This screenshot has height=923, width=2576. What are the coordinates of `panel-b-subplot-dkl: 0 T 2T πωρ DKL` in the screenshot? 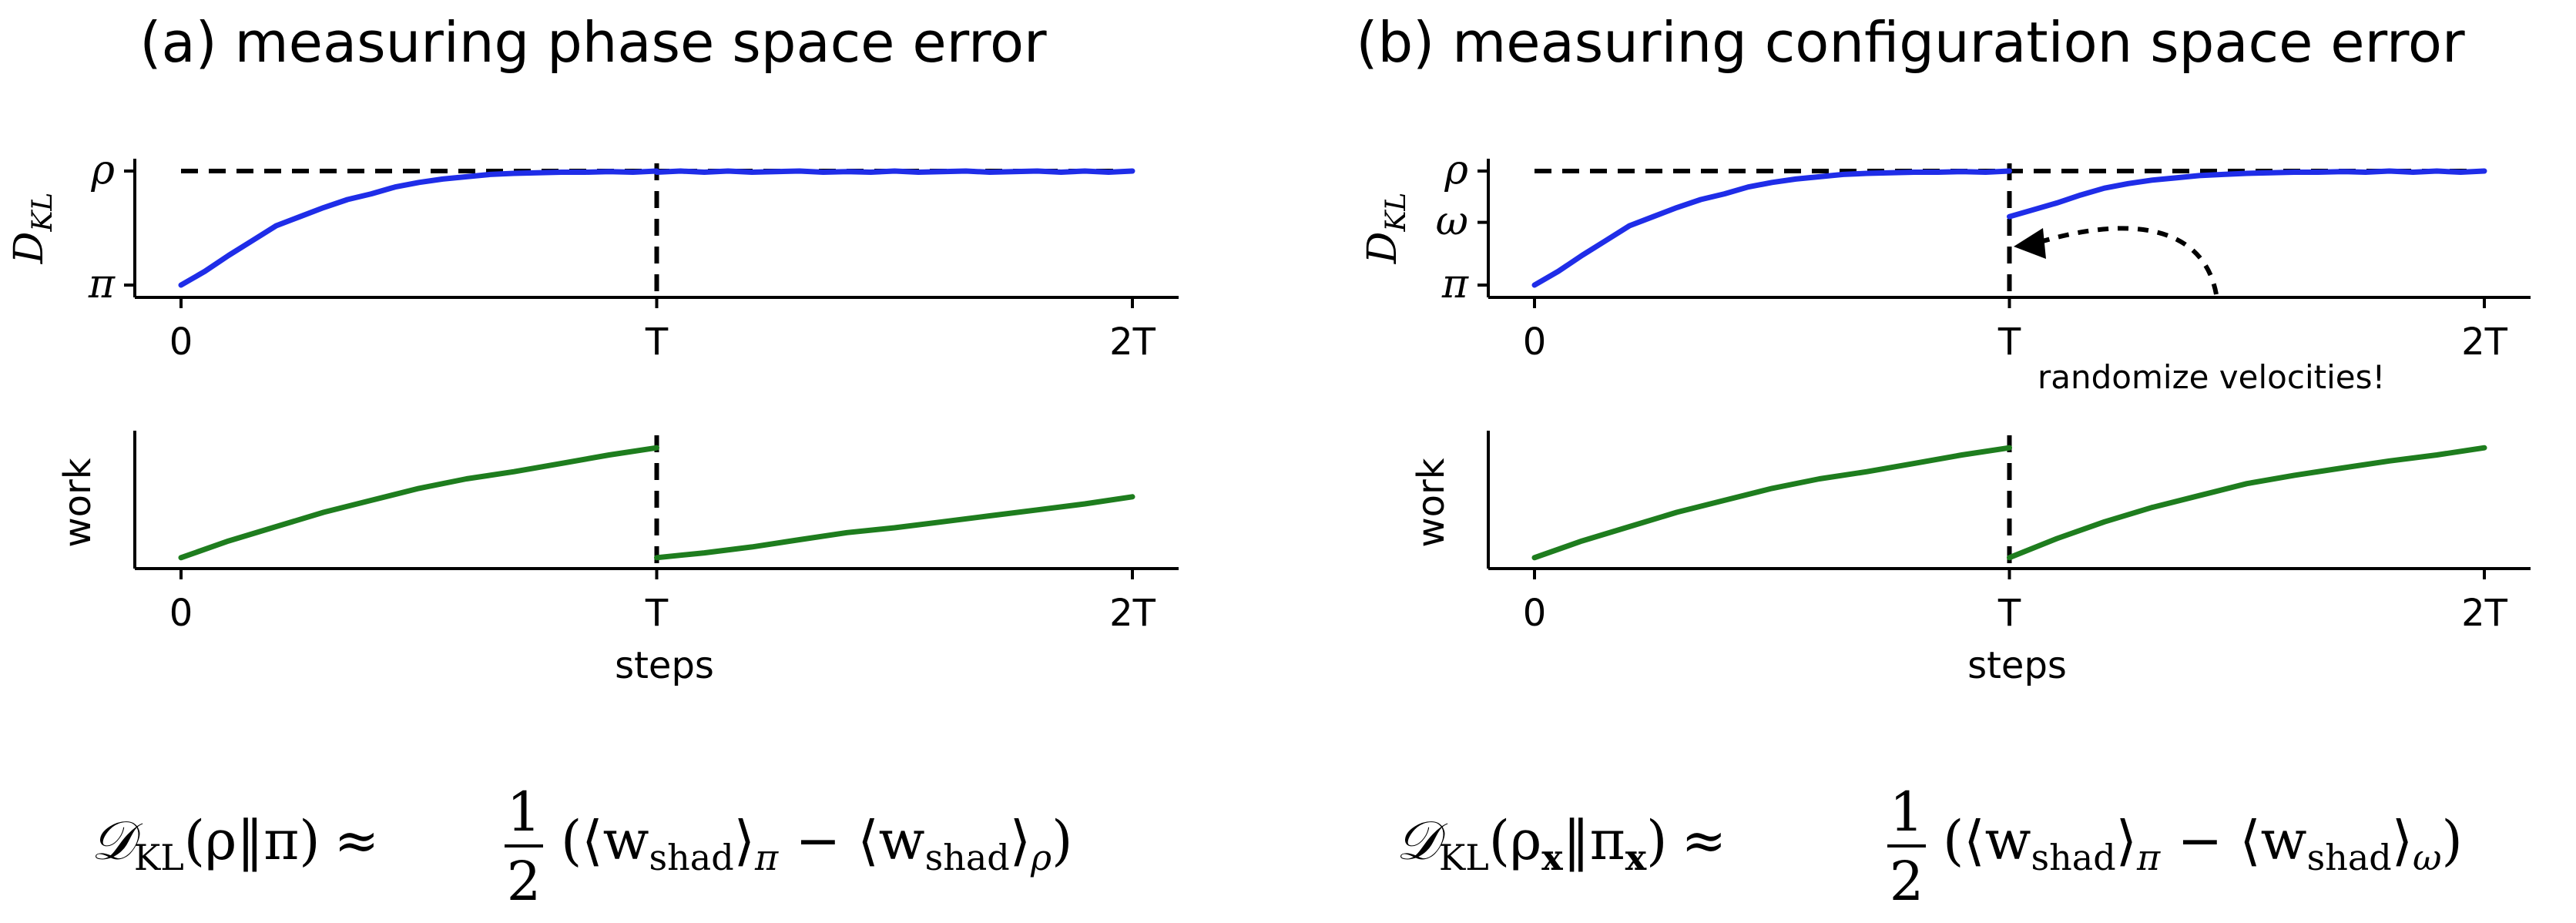 It's located at (1945, 255).